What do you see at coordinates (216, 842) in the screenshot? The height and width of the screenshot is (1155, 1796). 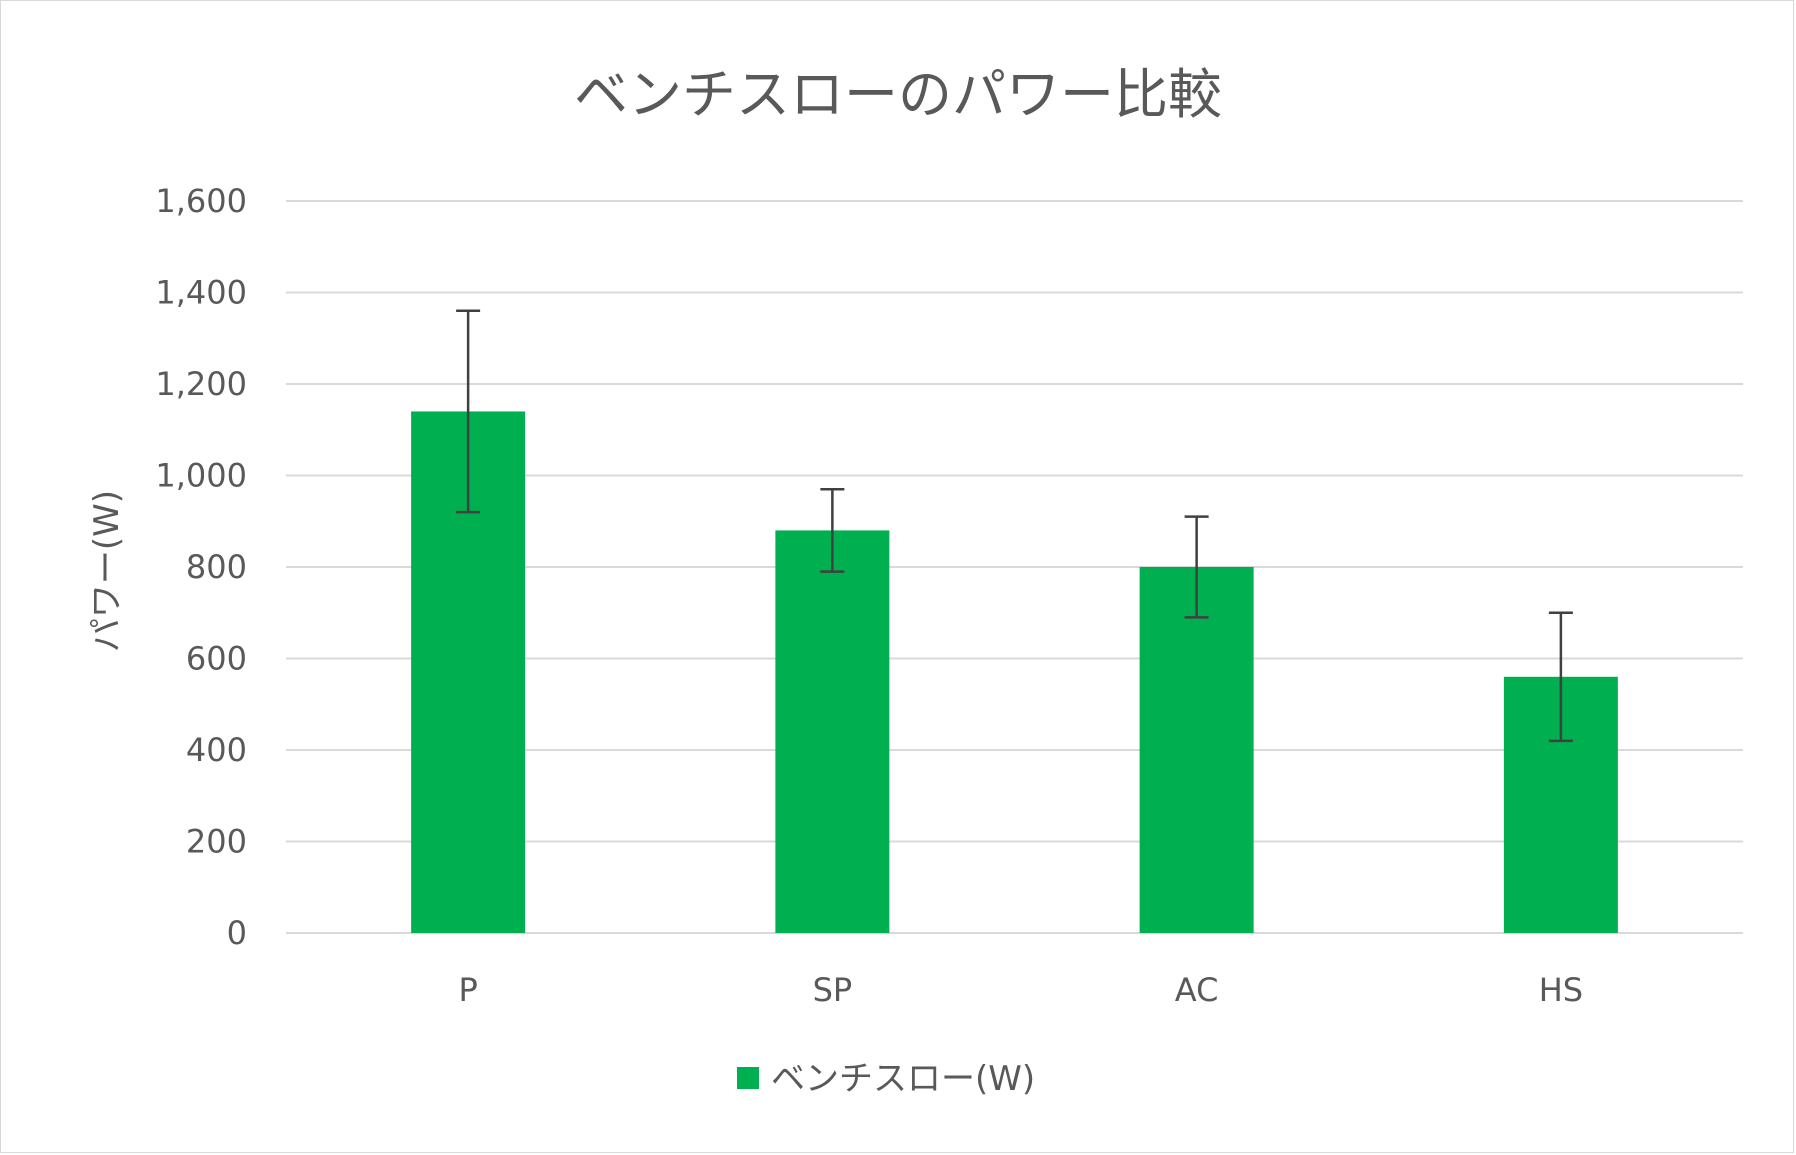 I see `y-tick-label: 200` at bounding box center [216, 842].